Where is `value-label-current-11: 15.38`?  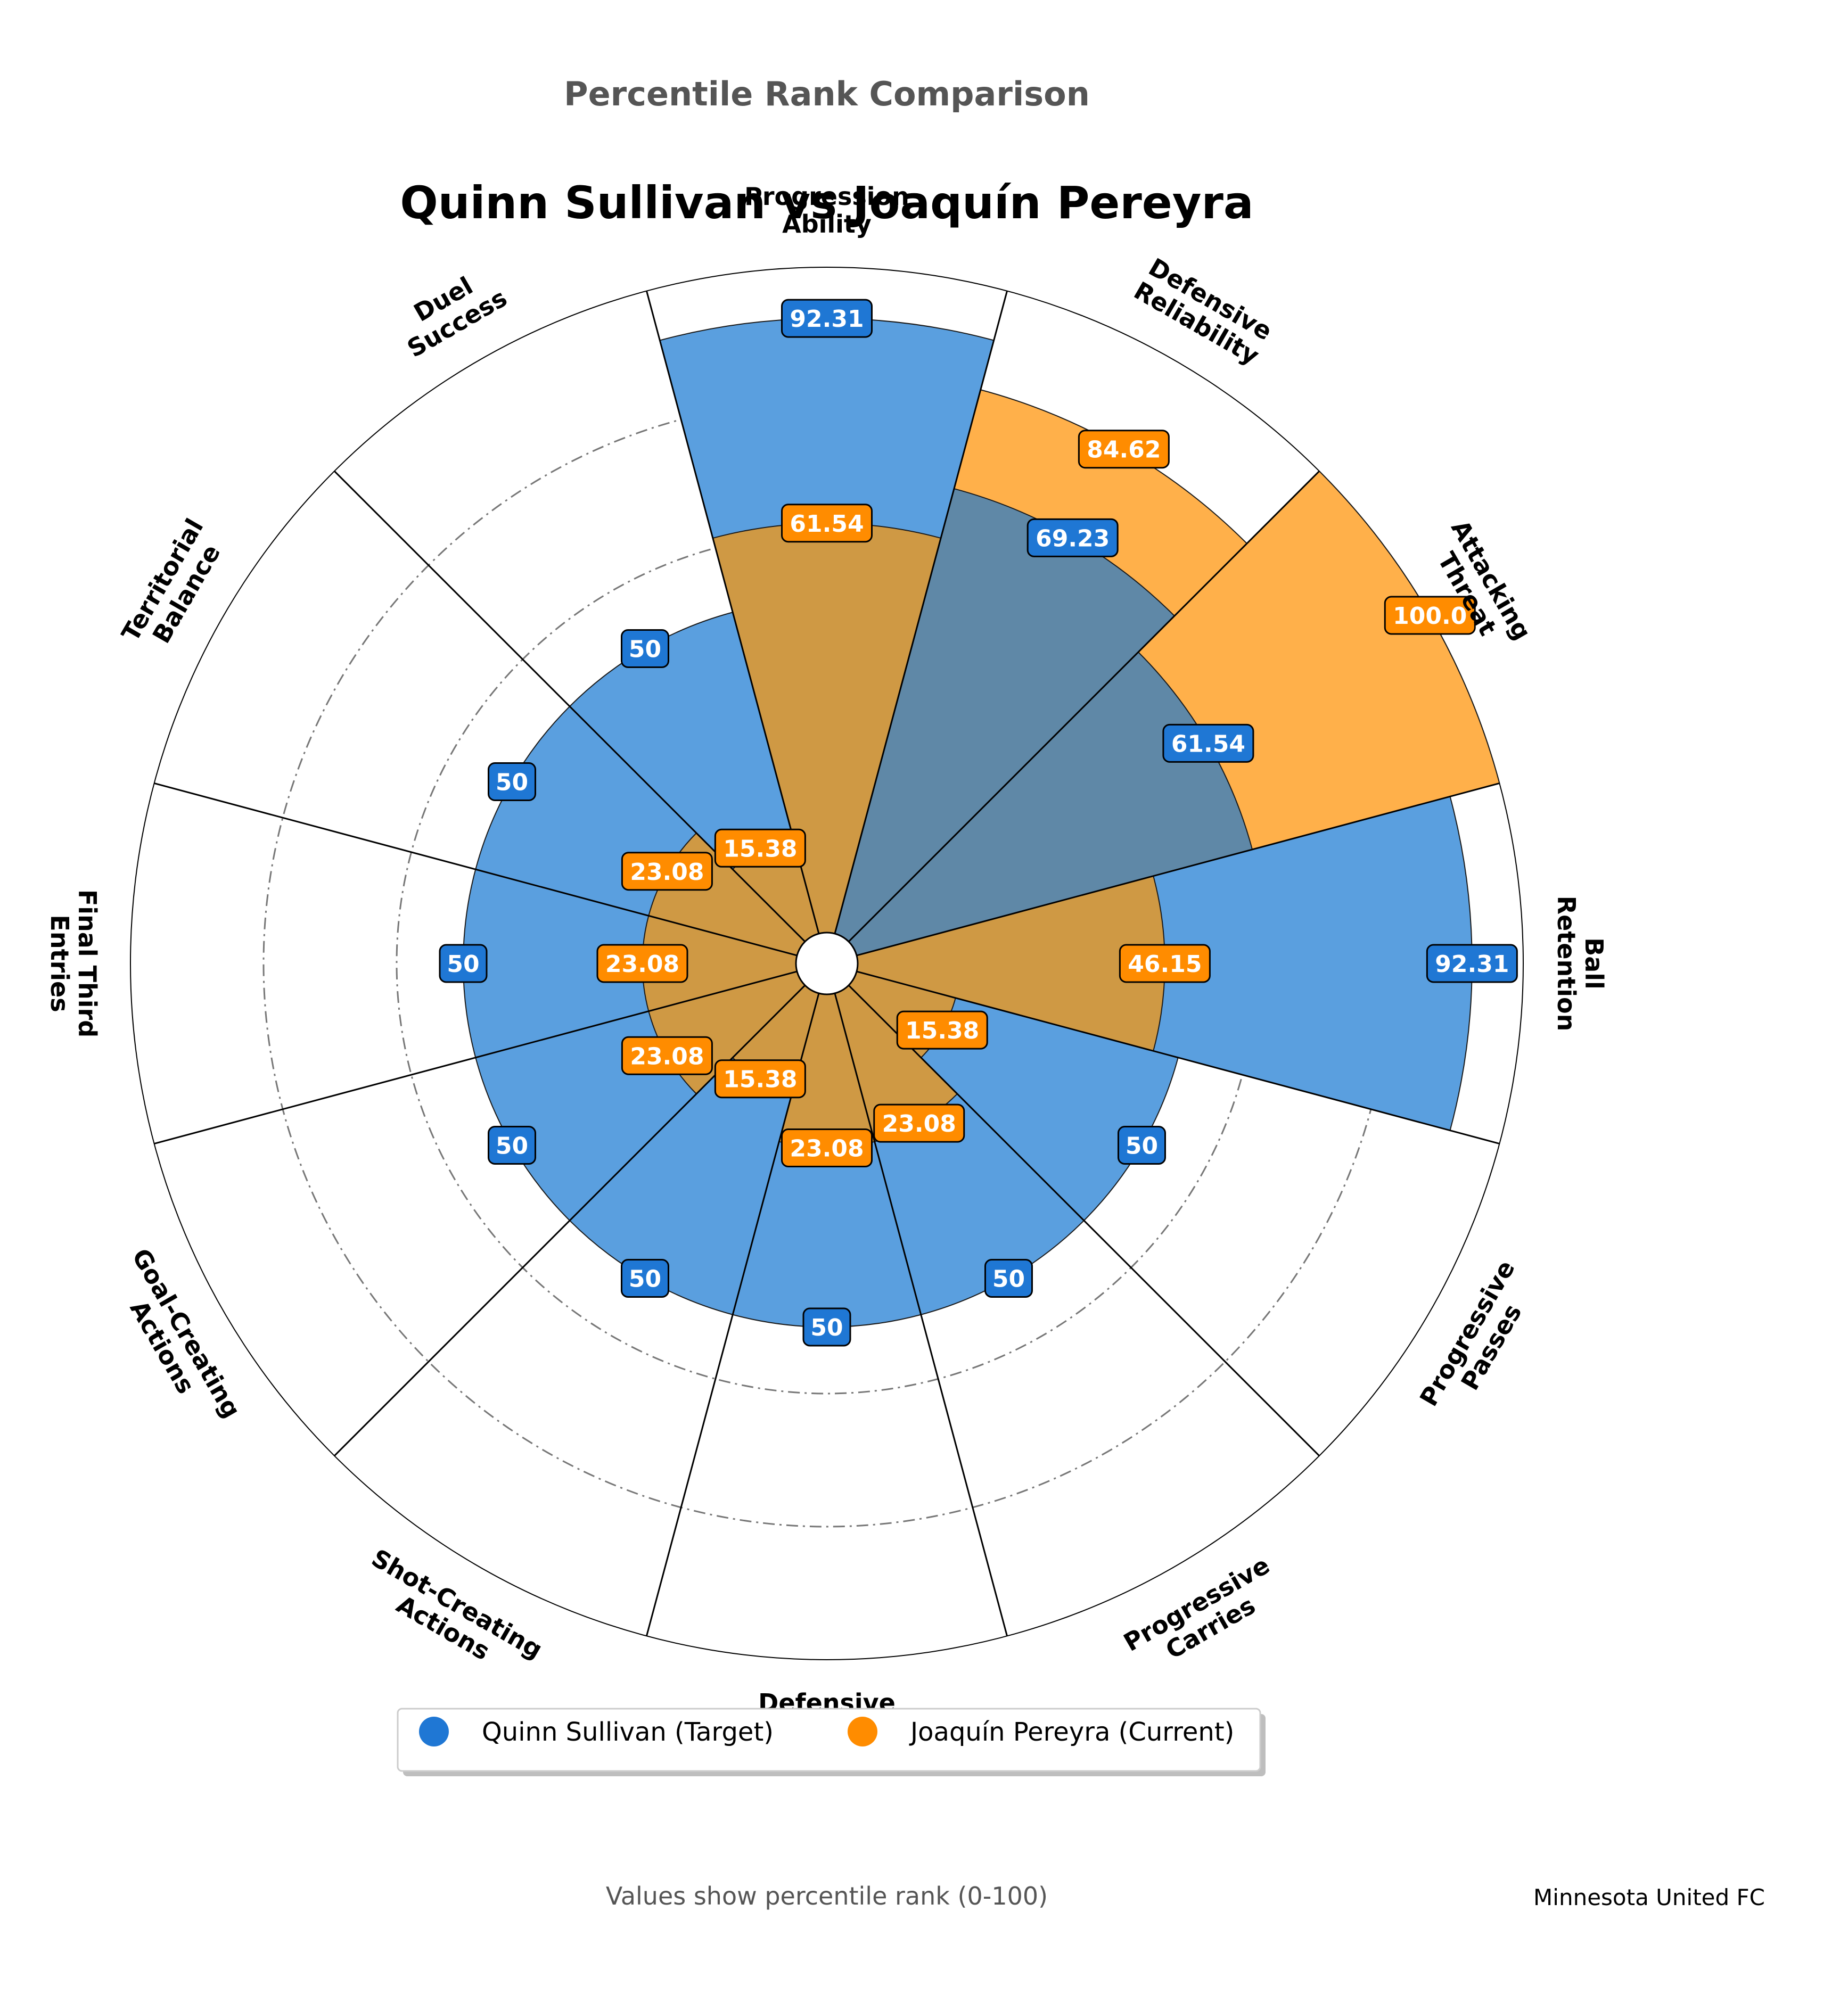 value-label-current-11: 15.38 is located at coordinates (942, 1030).